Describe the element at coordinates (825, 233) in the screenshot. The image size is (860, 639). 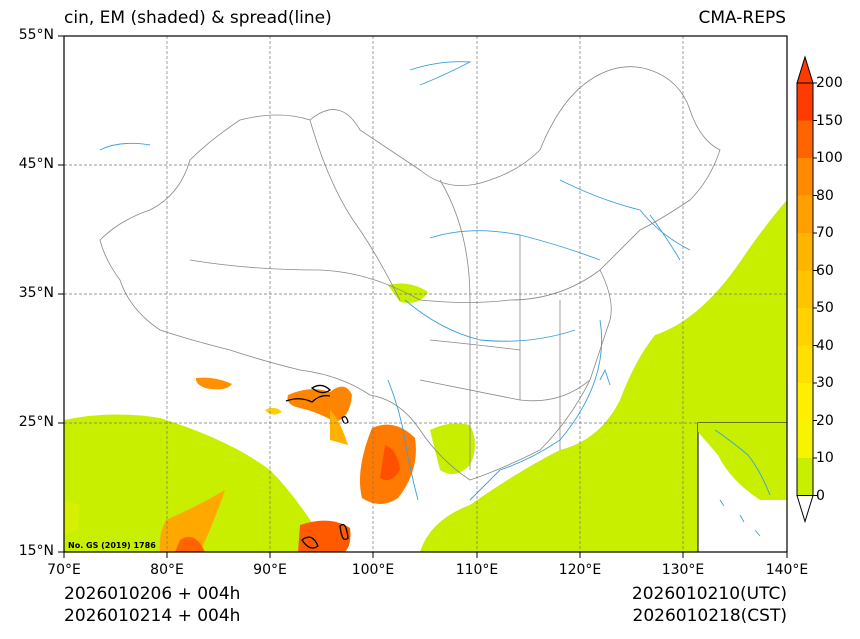
I see `colorbar-label-70: 70` at that location.